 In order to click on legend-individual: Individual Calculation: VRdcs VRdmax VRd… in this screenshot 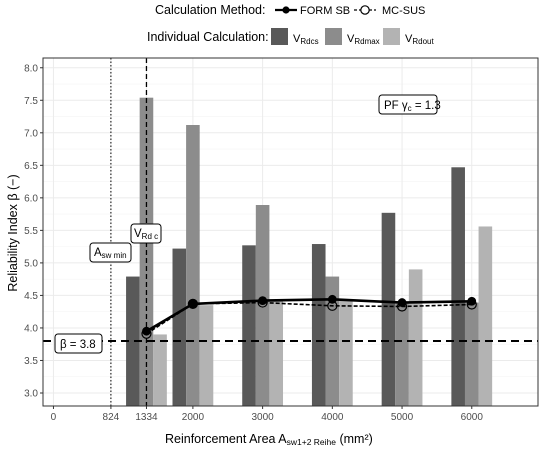, I will do `click(290, 37)`.